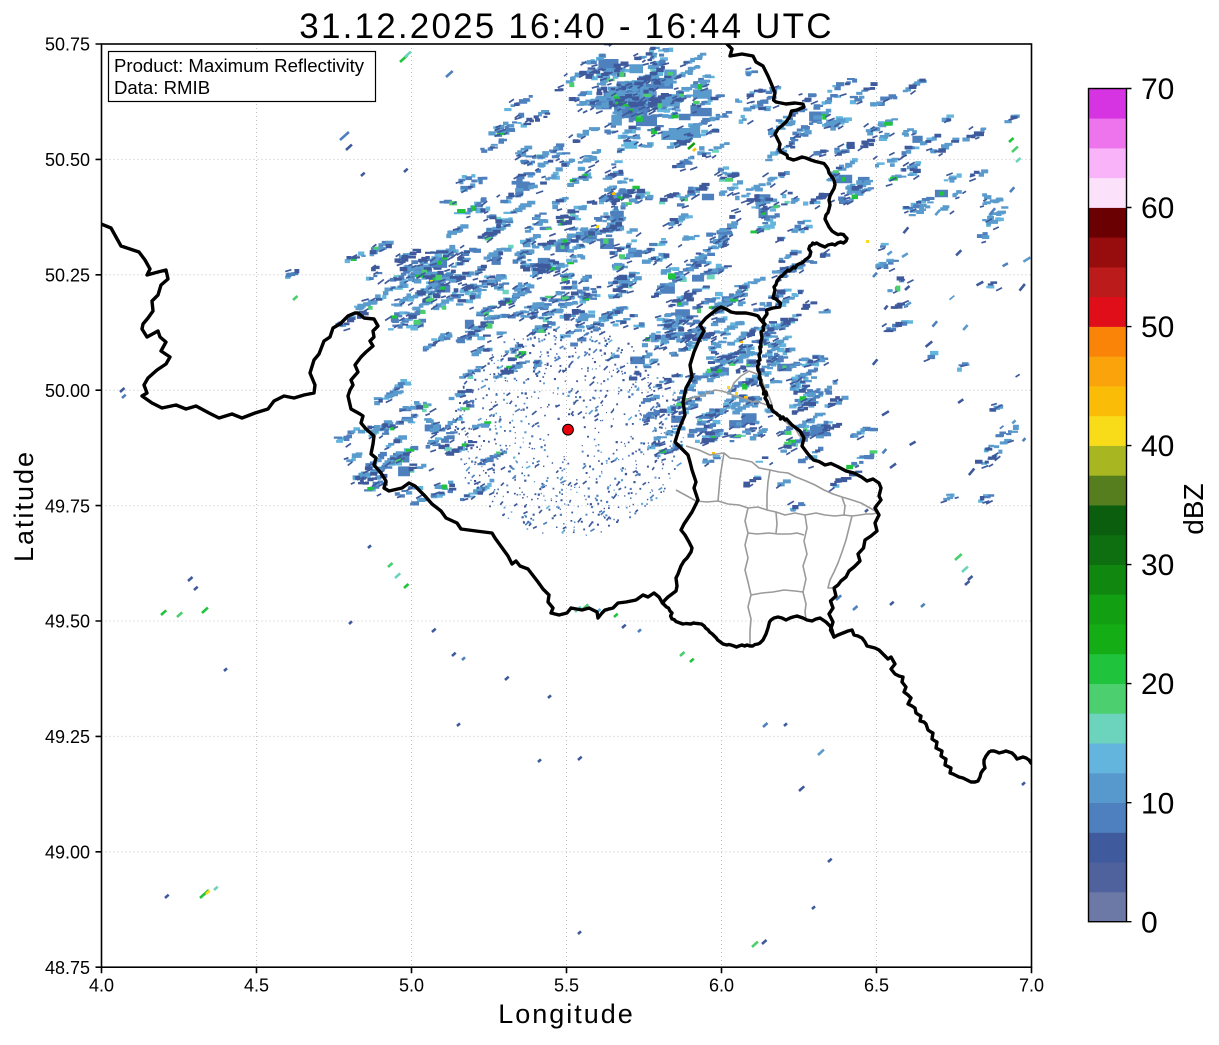 The image size is (1219, 1045). I want to click on svg-text: 7.0, so click(1031, 986).